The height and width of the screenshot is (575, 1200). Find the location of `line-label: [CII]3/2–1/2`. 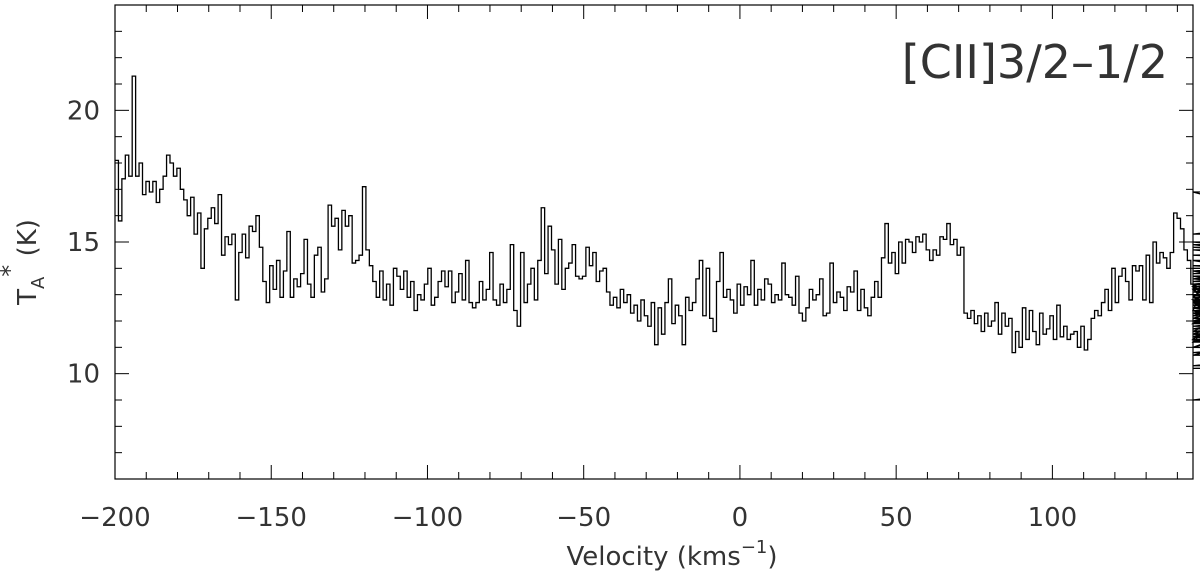

line-label: [CII]3/2–1/2 is located at coordinates (1035, 62).